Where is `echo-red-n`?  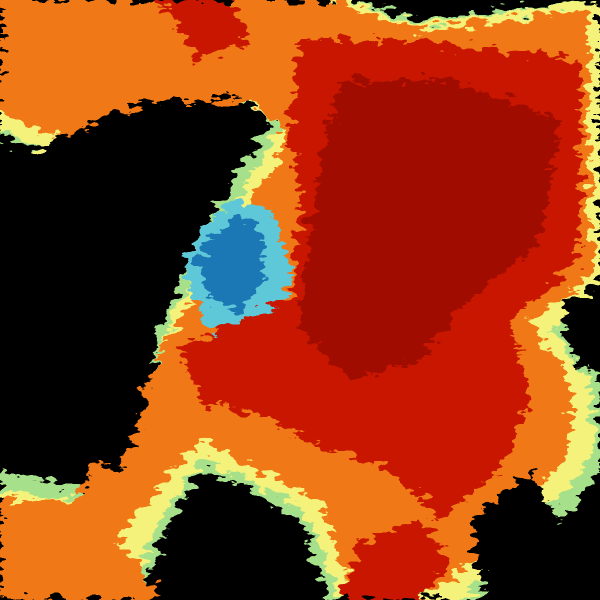
echo-red-n is located at coordinates (205, 30).